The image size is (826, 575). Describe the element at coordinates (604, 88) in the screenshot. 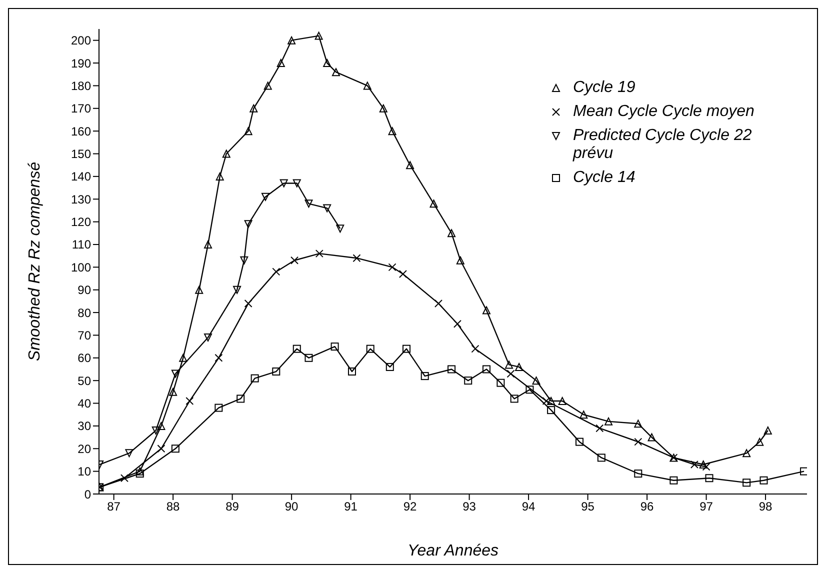

I see `legend-label: Cycle 19` at that location.